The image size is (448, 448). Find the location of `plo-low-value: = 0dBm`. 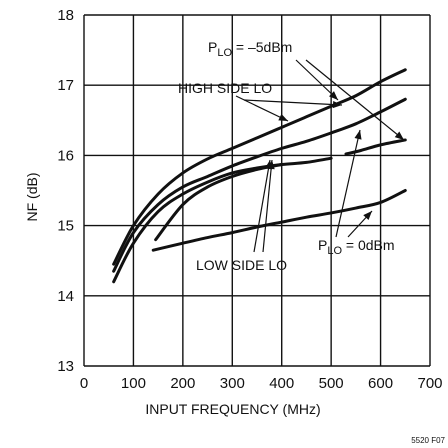

plo-low-value: = 0dBm is located at coordinates (368, 245).